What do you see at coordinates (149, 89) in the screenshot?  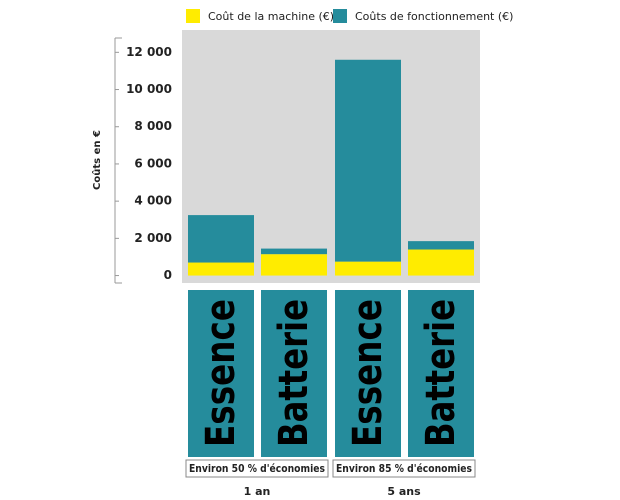 I see `y-tick-label: 10 000` at bounding box center [149, 89].